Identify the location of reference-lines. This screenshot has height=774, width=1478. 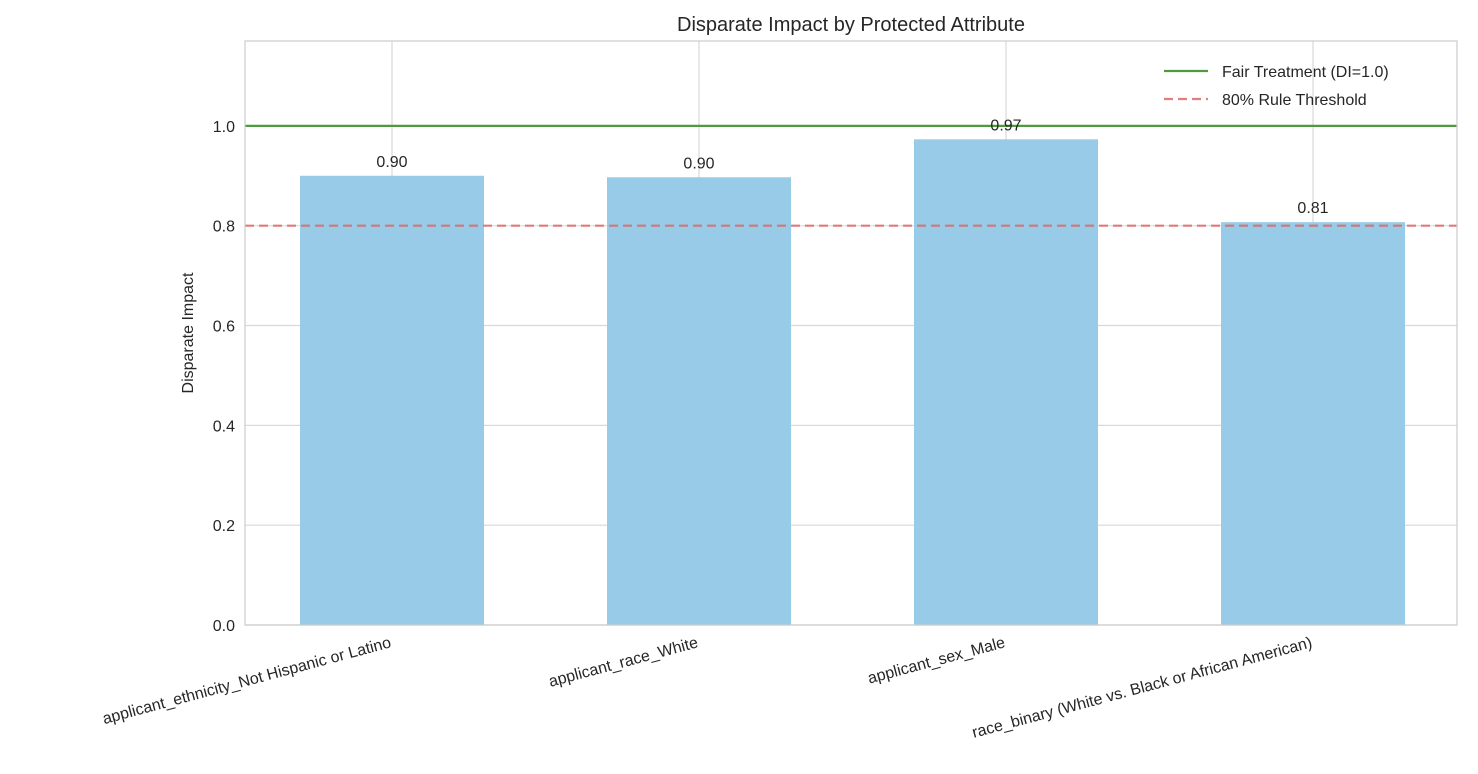
(851, 175).